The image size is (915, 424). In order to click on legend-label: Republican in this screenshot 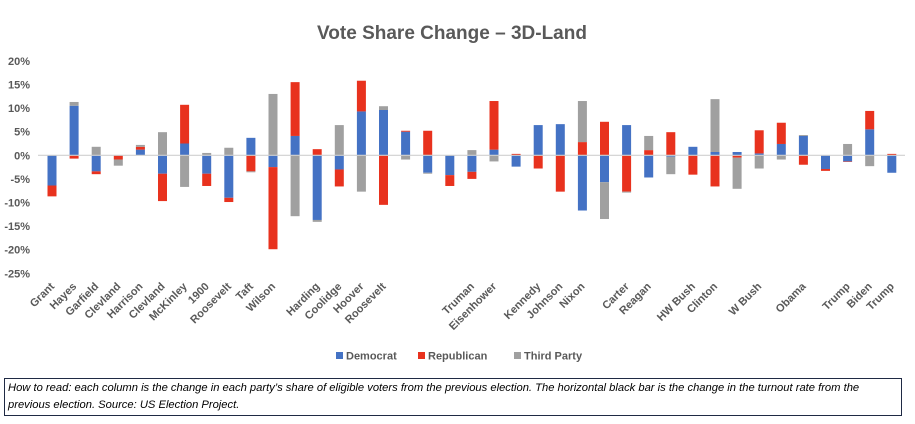, I will do `click(458, 357)`.